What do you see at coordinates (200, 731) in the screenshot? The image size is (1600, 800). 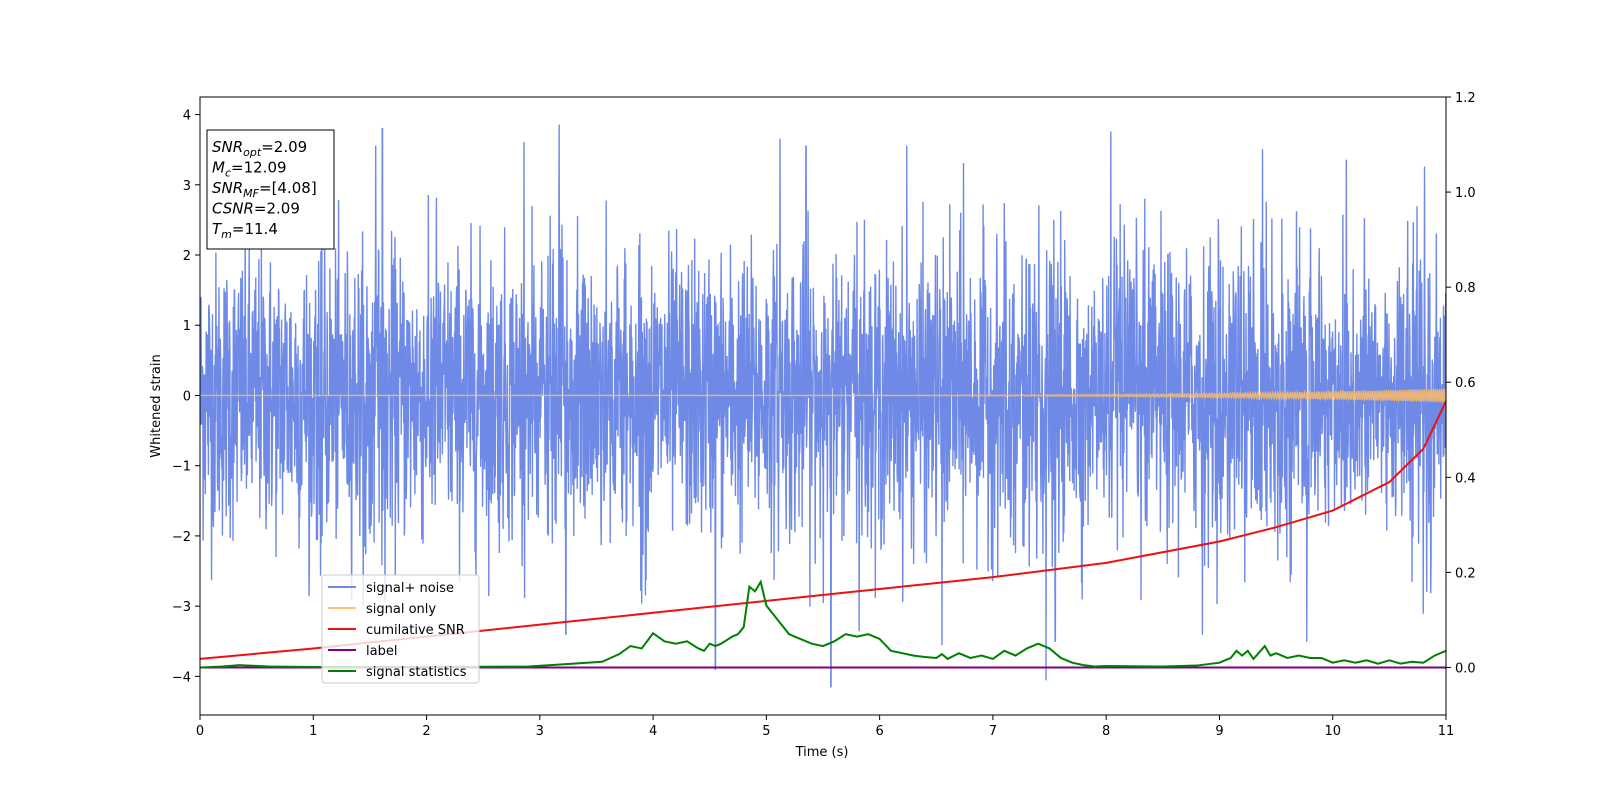 I see `x-tick-label: 0` at bounding box center [200, 731].